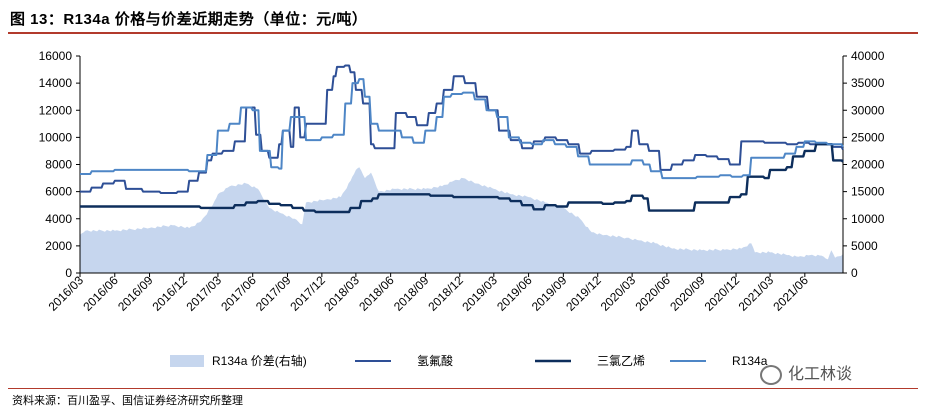 Image resolution: width=926 pixels, height=417 pixels. Describe the element at coordinates (868, 219) in the screenshot. I see `right-tick-label: 10000` at that location.